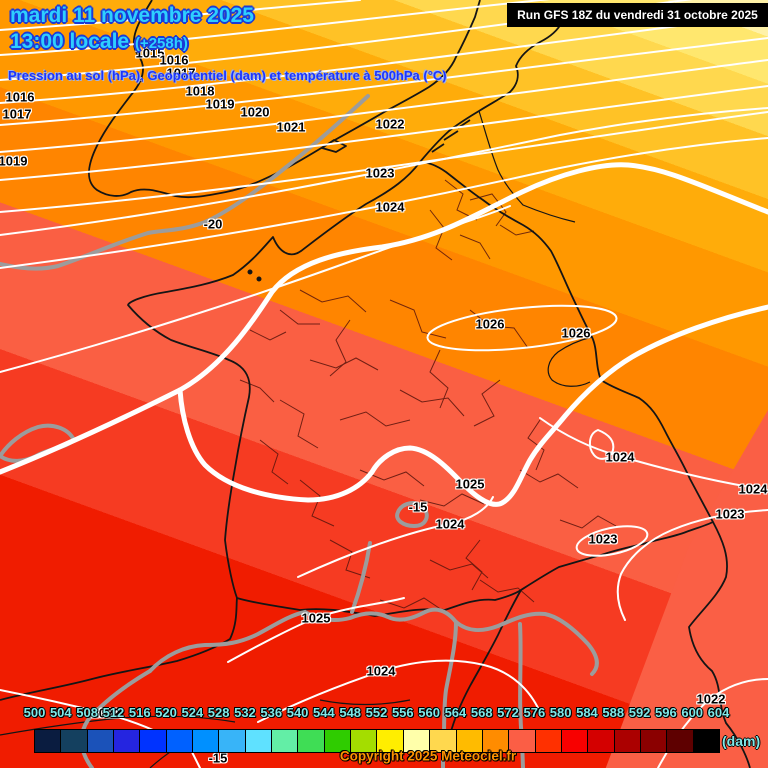  I want to click on colorbar, so click(377, 741).